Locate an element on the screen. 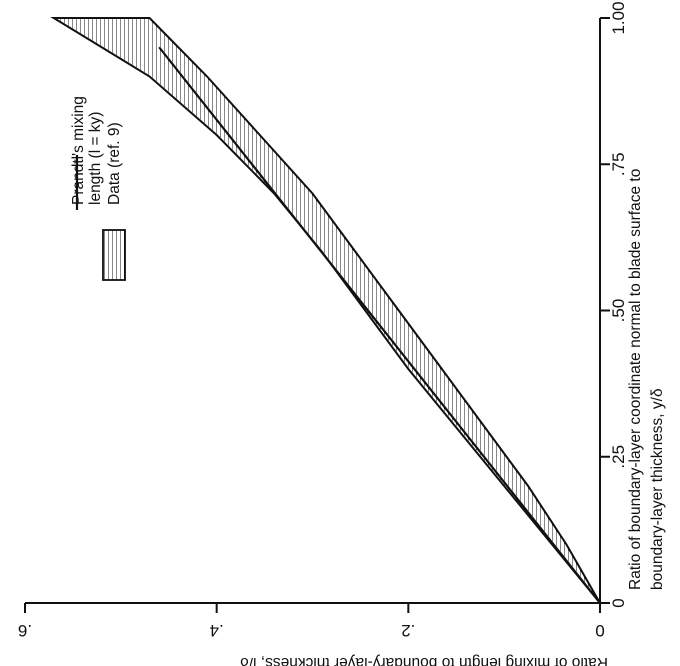  x-tick-label: .25 is located at coordinates (618, 457).